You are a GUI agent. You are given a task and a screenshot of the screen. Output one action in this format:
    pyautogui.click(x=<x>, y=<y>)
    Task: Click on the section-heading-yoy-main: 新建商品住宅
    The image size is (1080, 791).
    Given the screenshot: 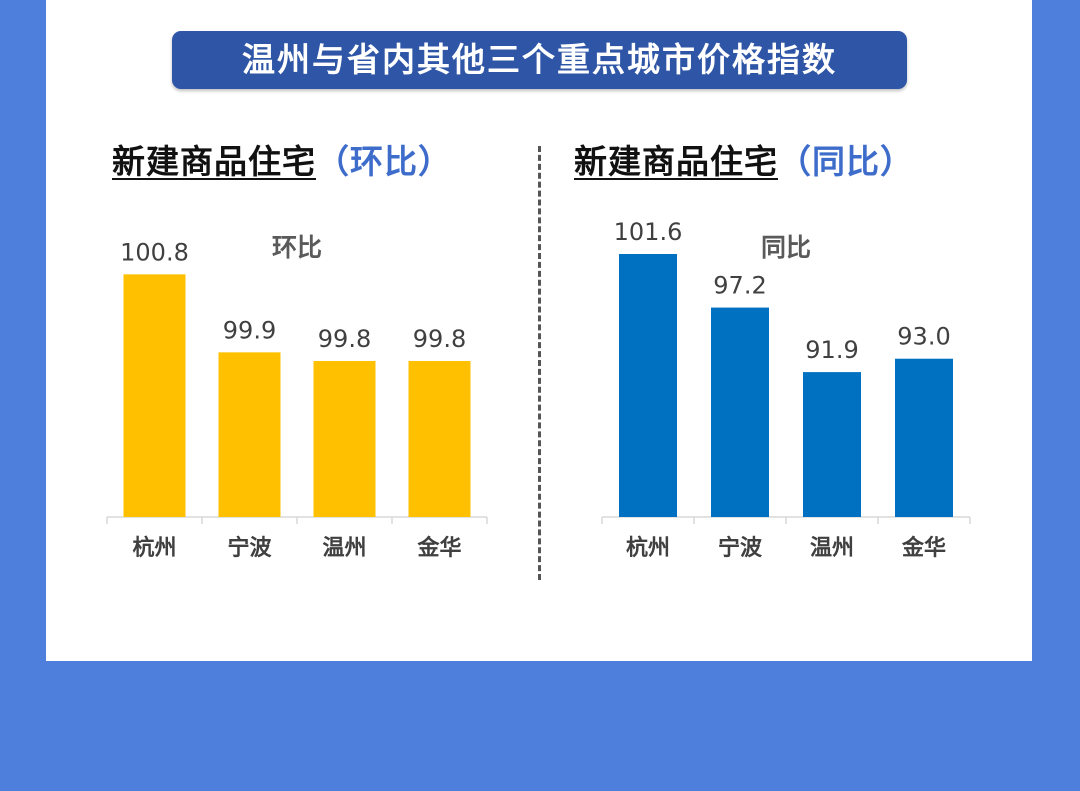 What is the action you would take?
    pyautogui.click(x=676, y=161)
    